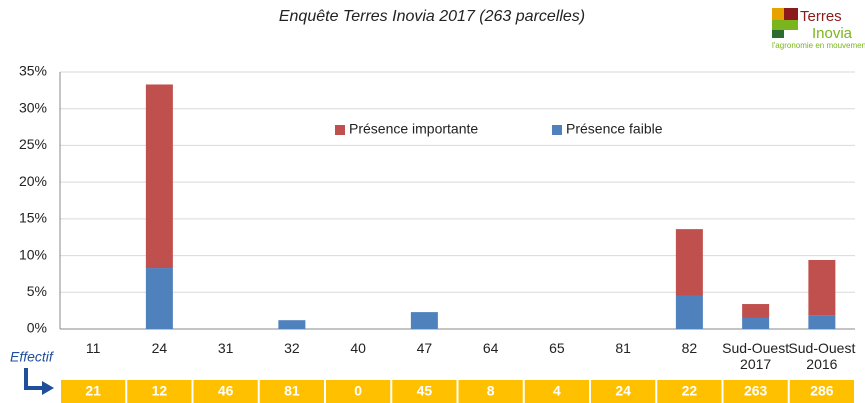 The width and height of the screenshot is (865, 403). What do you see at coordinates (33, 218) in the screenshot?
I see `y-tick-label: 15%` at bounding box center [33, 218].